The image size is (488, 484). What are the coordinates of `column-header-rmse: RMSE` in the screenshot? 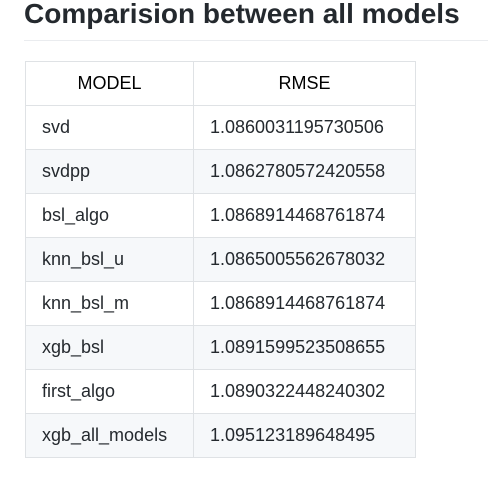 It's located at (304, 83).